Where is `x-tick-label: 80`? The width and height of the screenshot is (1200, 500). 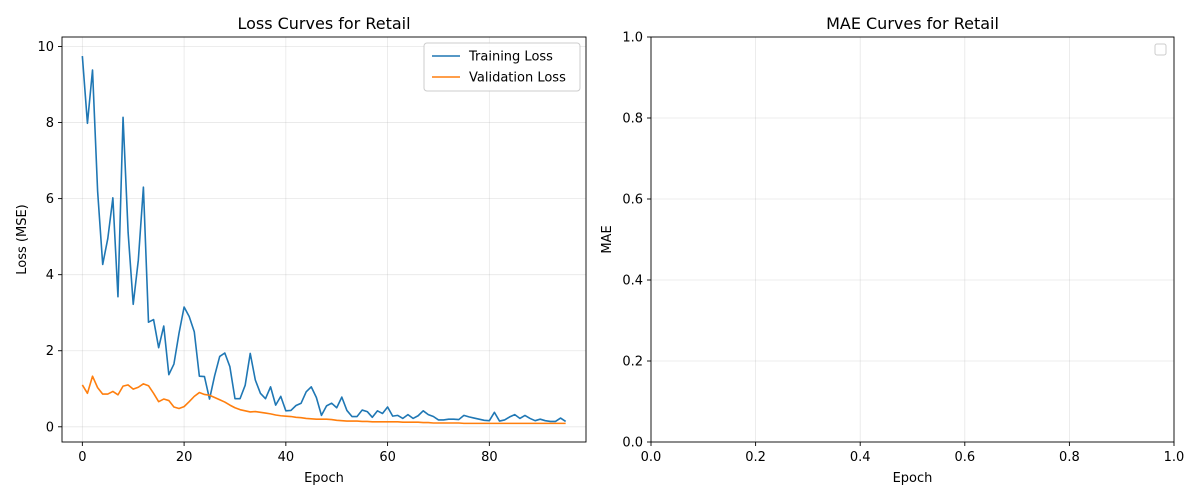
x-tick-label: 80 is located at coordinates (489, 457).